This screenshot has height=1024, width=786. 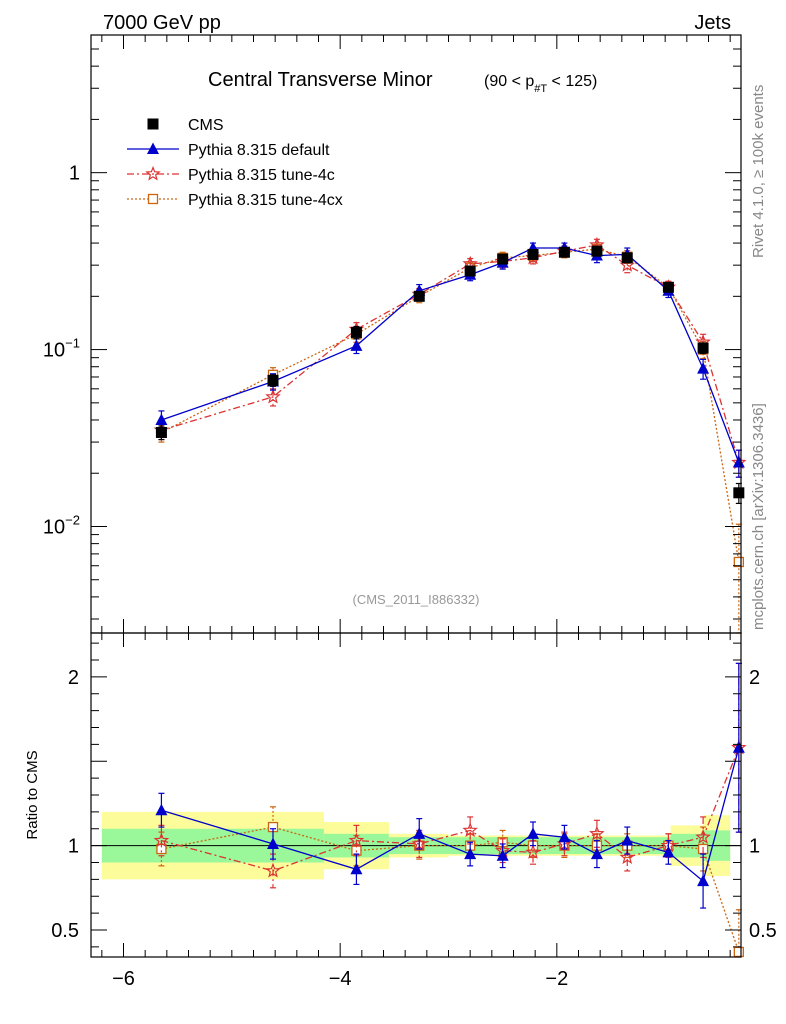 What do you see at coordinates (763, 931) in the screenshot?
I see `ratio-tick-label-right: 0.5` at bounding box center [763, 931].